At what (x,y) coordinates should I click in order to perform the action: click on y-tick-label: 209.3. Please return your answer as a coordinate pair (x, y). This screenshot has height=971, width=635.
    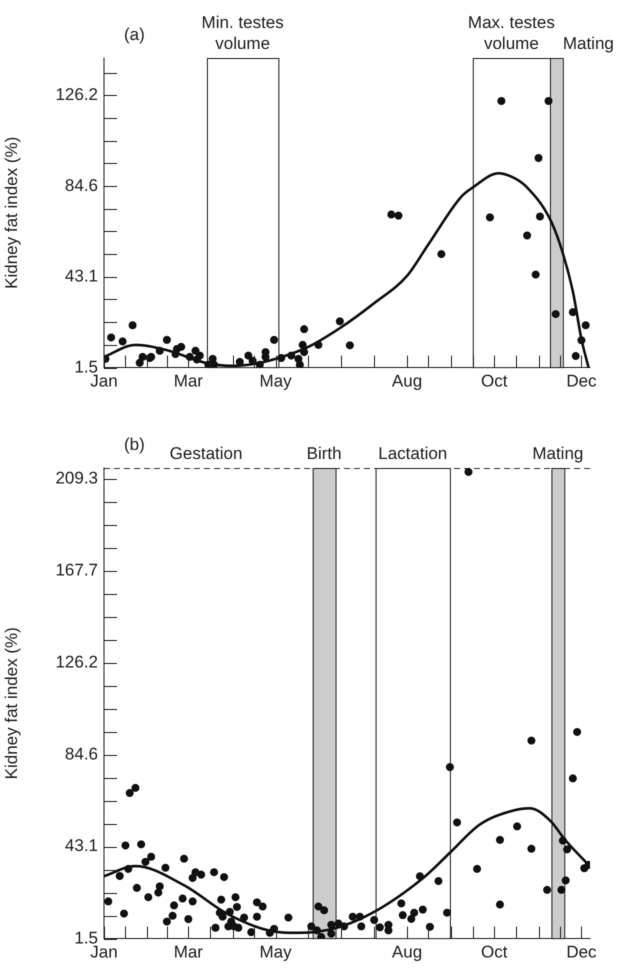
    Looking at the image, I should click on (76, 478).